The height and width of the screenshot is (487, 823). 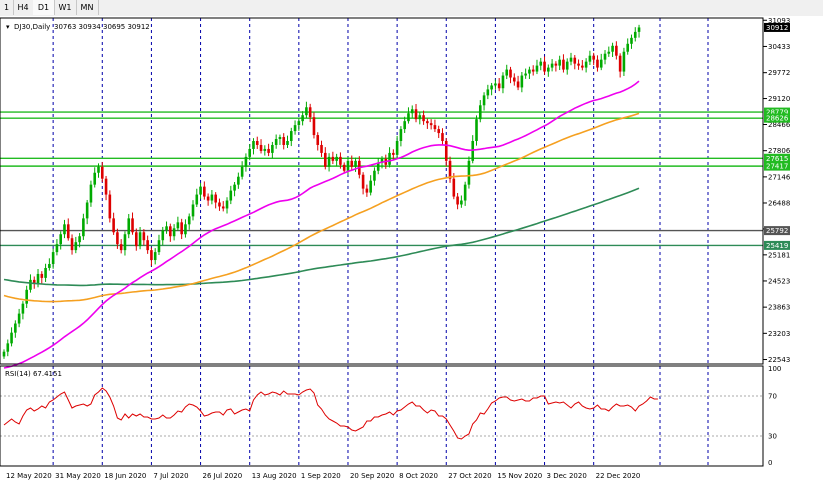 What do you see at coordinates (65, 7) in the screenshot?
I see `timeframe-w1-button: W1` at bounding box center [65, 7].